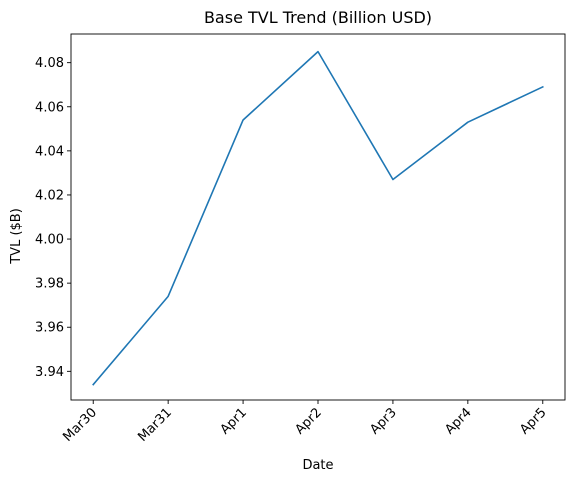 The height and width of the screenshot is (486, 576). I want to click on x-tick-label: Apr2, so click(308, 421).